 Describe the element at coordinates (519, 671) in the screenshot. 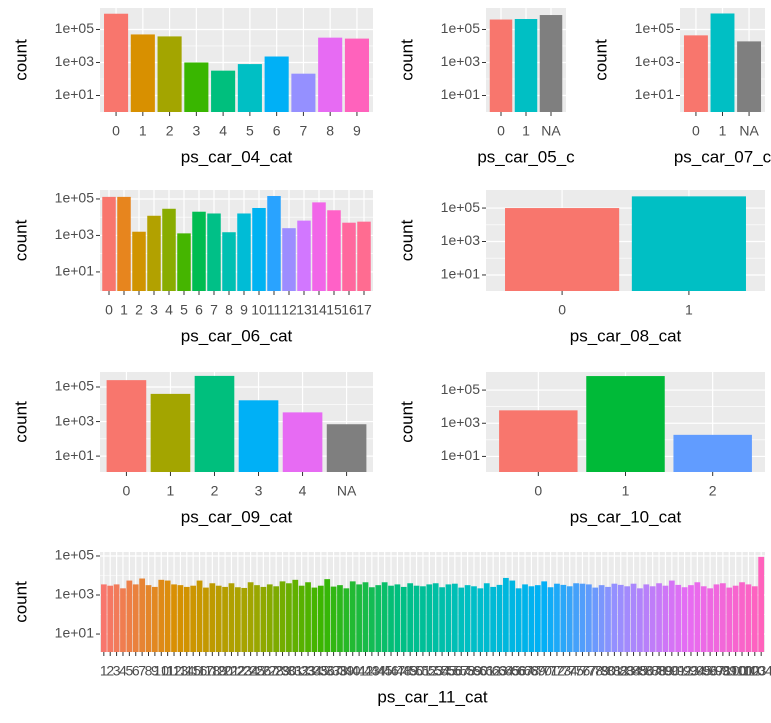

I see `x-tick-label: 66` at that location.